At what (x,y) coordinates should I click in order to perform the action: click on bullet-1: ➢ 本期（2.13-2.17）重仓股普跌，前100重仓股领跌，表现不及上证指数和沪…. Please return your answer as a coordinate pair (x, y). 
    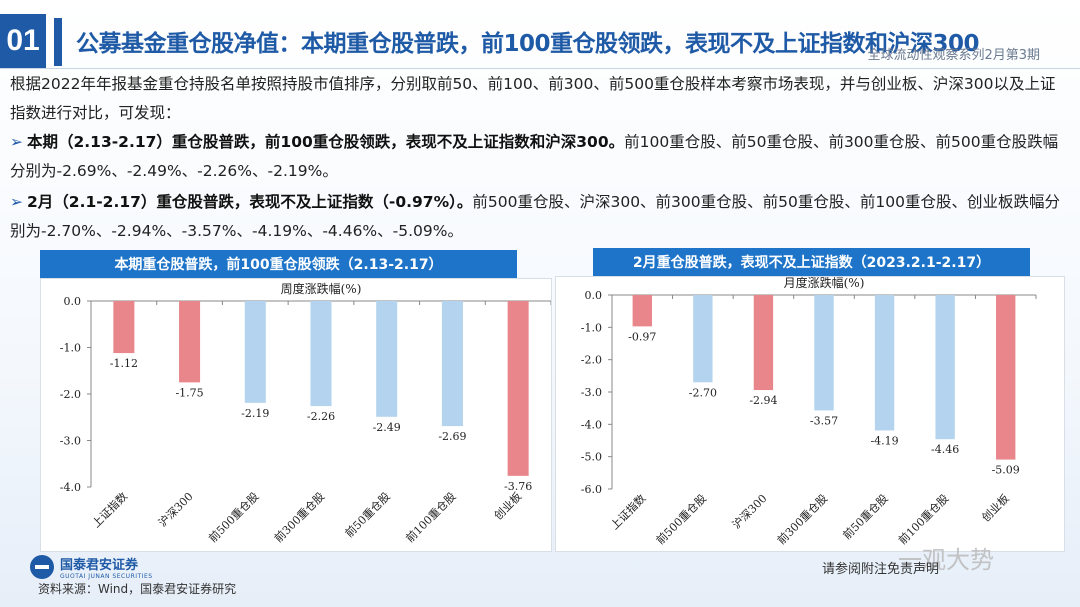
    Looking at the image, I should click on (540, 157).